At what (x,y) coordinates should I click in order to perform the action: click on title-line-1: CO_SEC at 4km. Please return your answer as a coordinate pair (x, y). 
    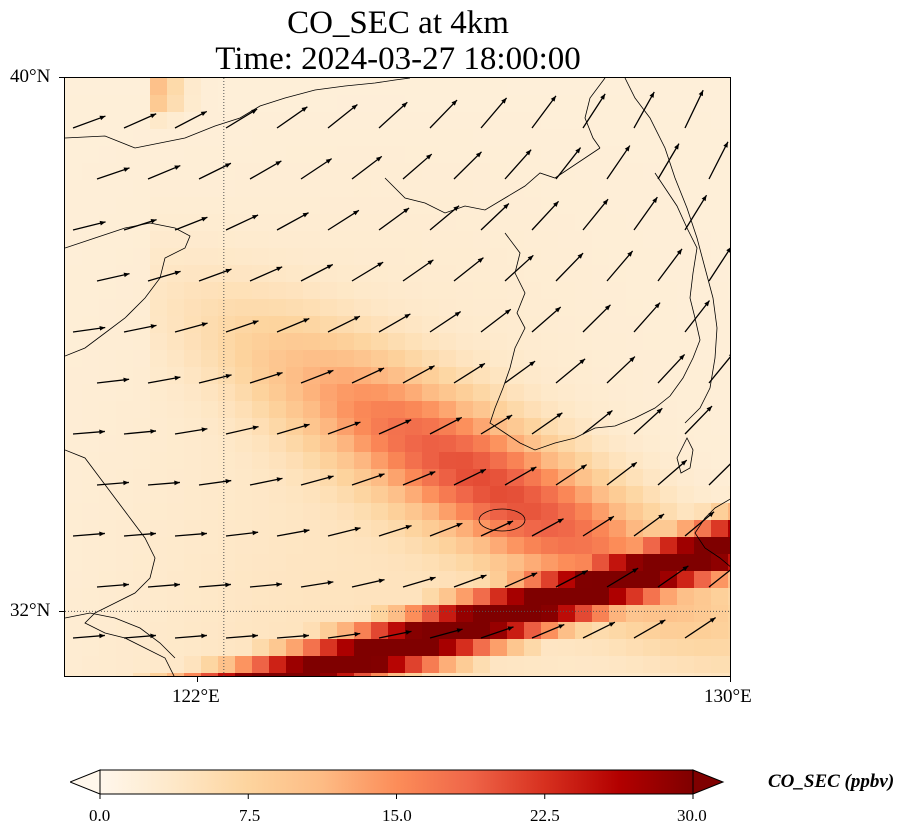
    Looking at the image, I should click on (398, 23).